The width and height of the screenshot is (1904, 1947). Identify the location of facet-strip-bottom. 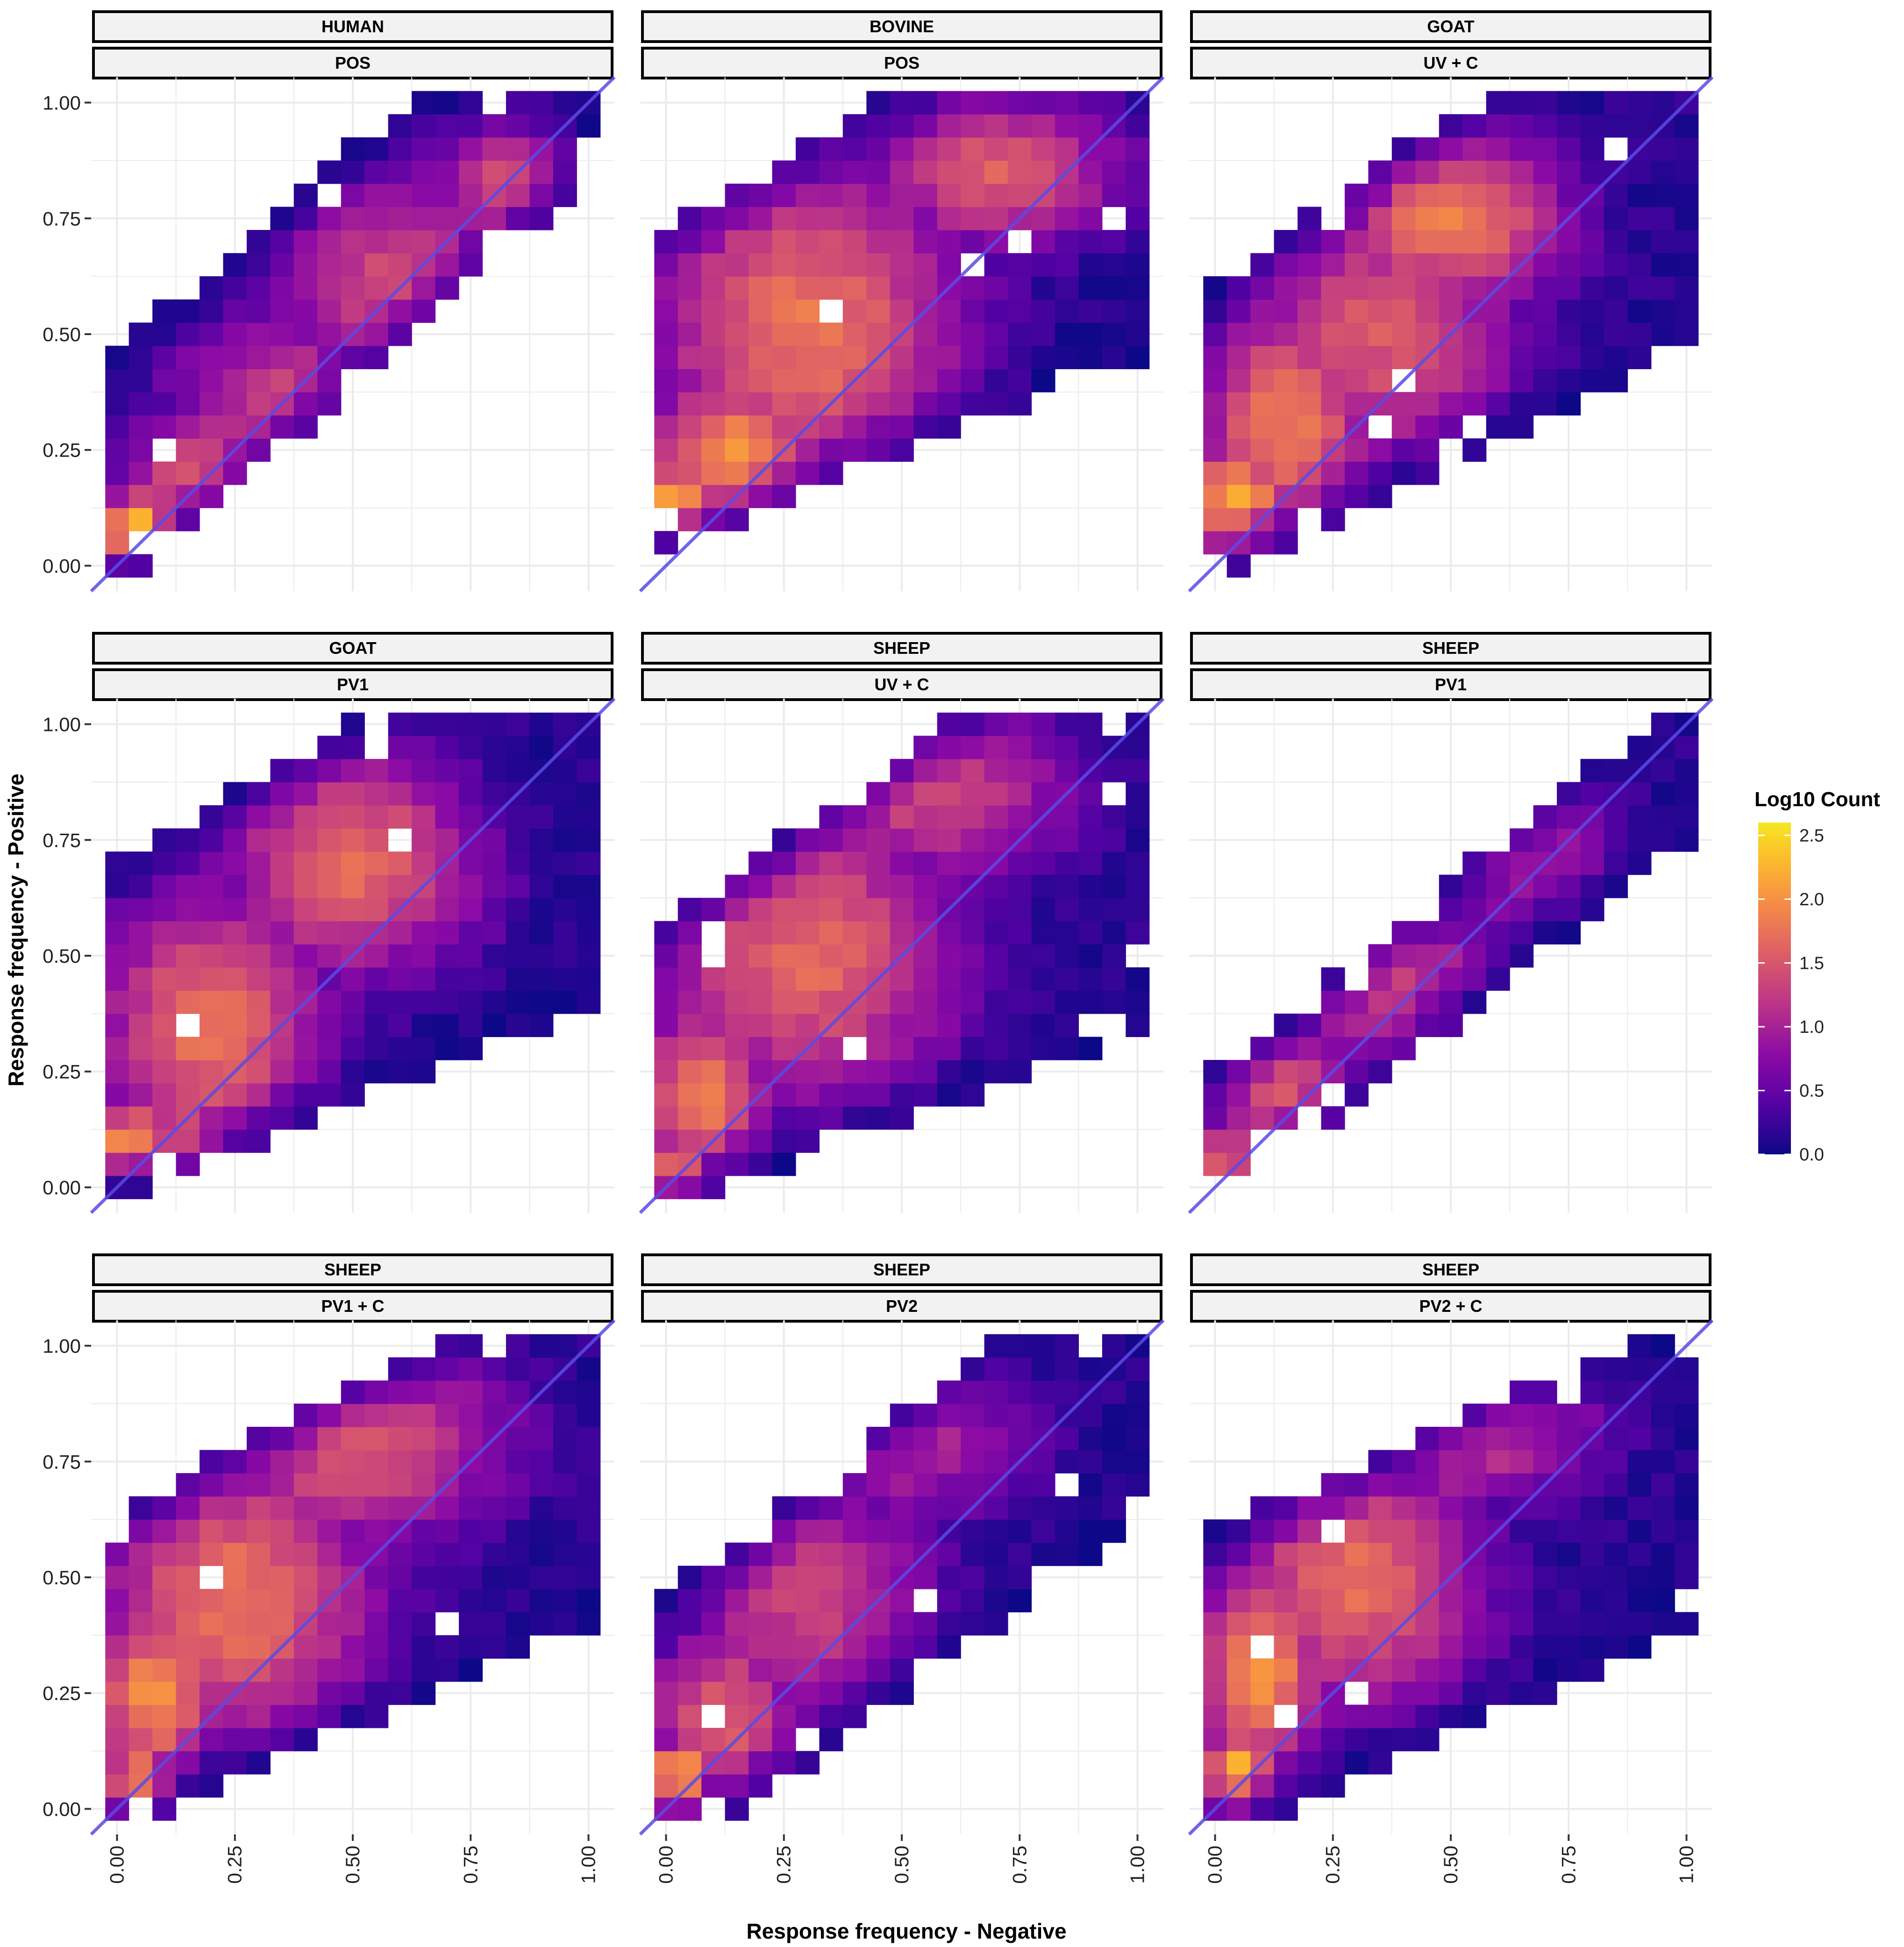
(901, 684).